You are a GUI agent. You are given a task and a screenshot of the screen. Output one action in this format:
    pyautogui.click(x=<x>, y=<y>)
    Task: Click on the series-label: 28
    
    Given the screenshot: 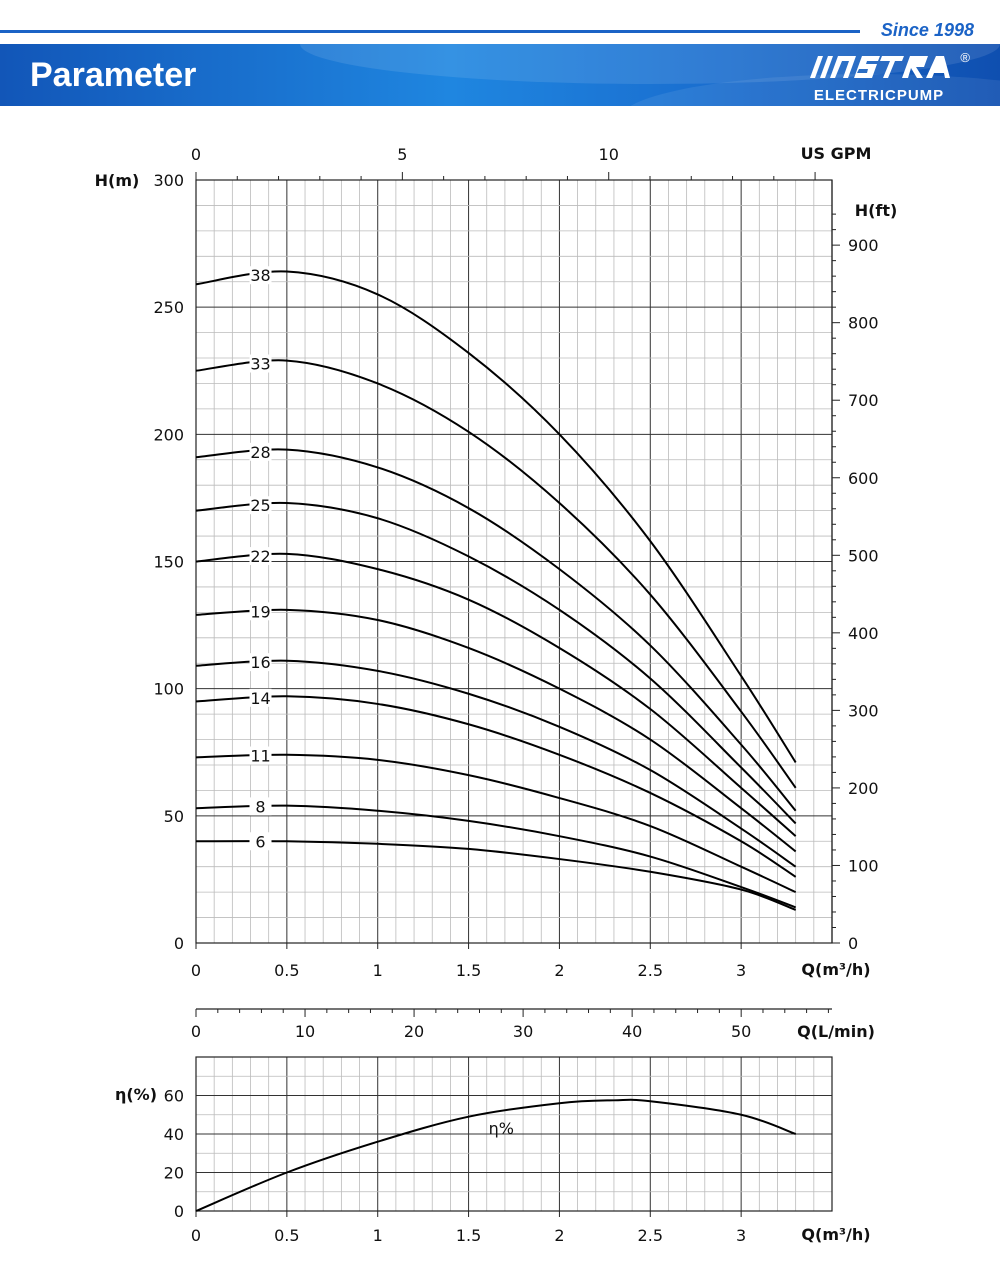 What is the action you would take?
    pyautogui.click(x=260, y=452)
    